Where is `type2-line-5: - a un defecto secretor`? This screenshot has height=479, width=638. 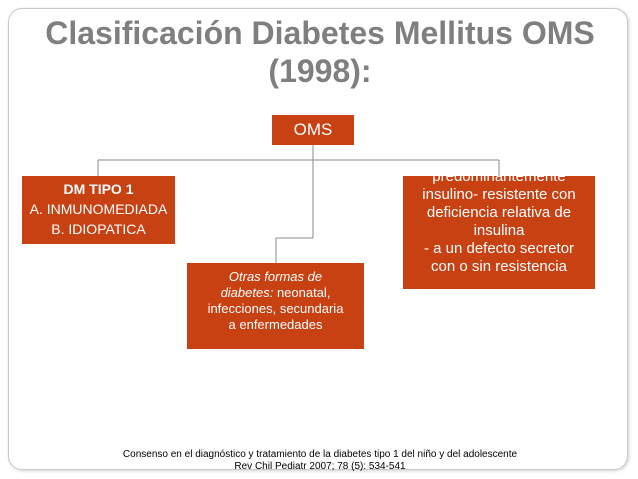
type2-line-5: - a un defecto secretor is located at coordinates (499, 248).